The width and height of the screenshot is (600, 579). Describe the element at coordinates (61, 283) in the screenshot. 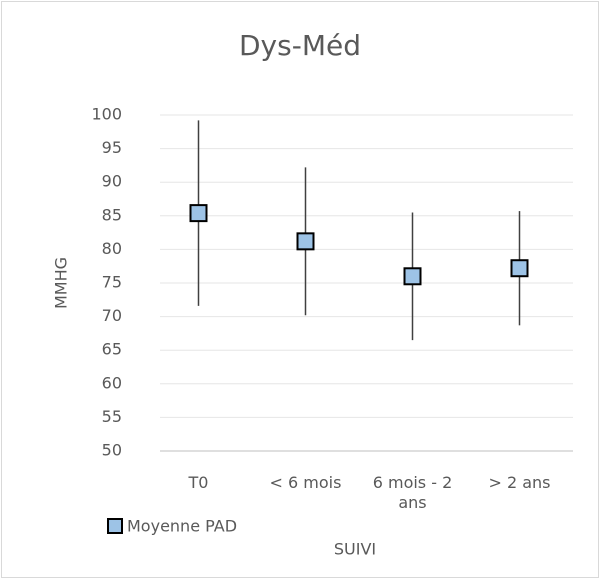

I see `y-axis-title: MMHG` at that location.